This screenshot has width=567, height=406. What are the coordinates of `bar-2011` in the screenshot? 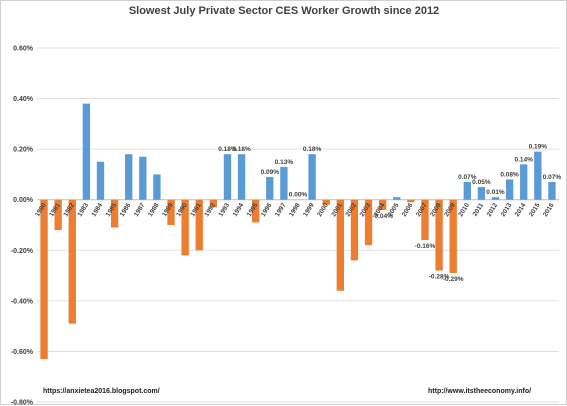 It's located at (481, 193).